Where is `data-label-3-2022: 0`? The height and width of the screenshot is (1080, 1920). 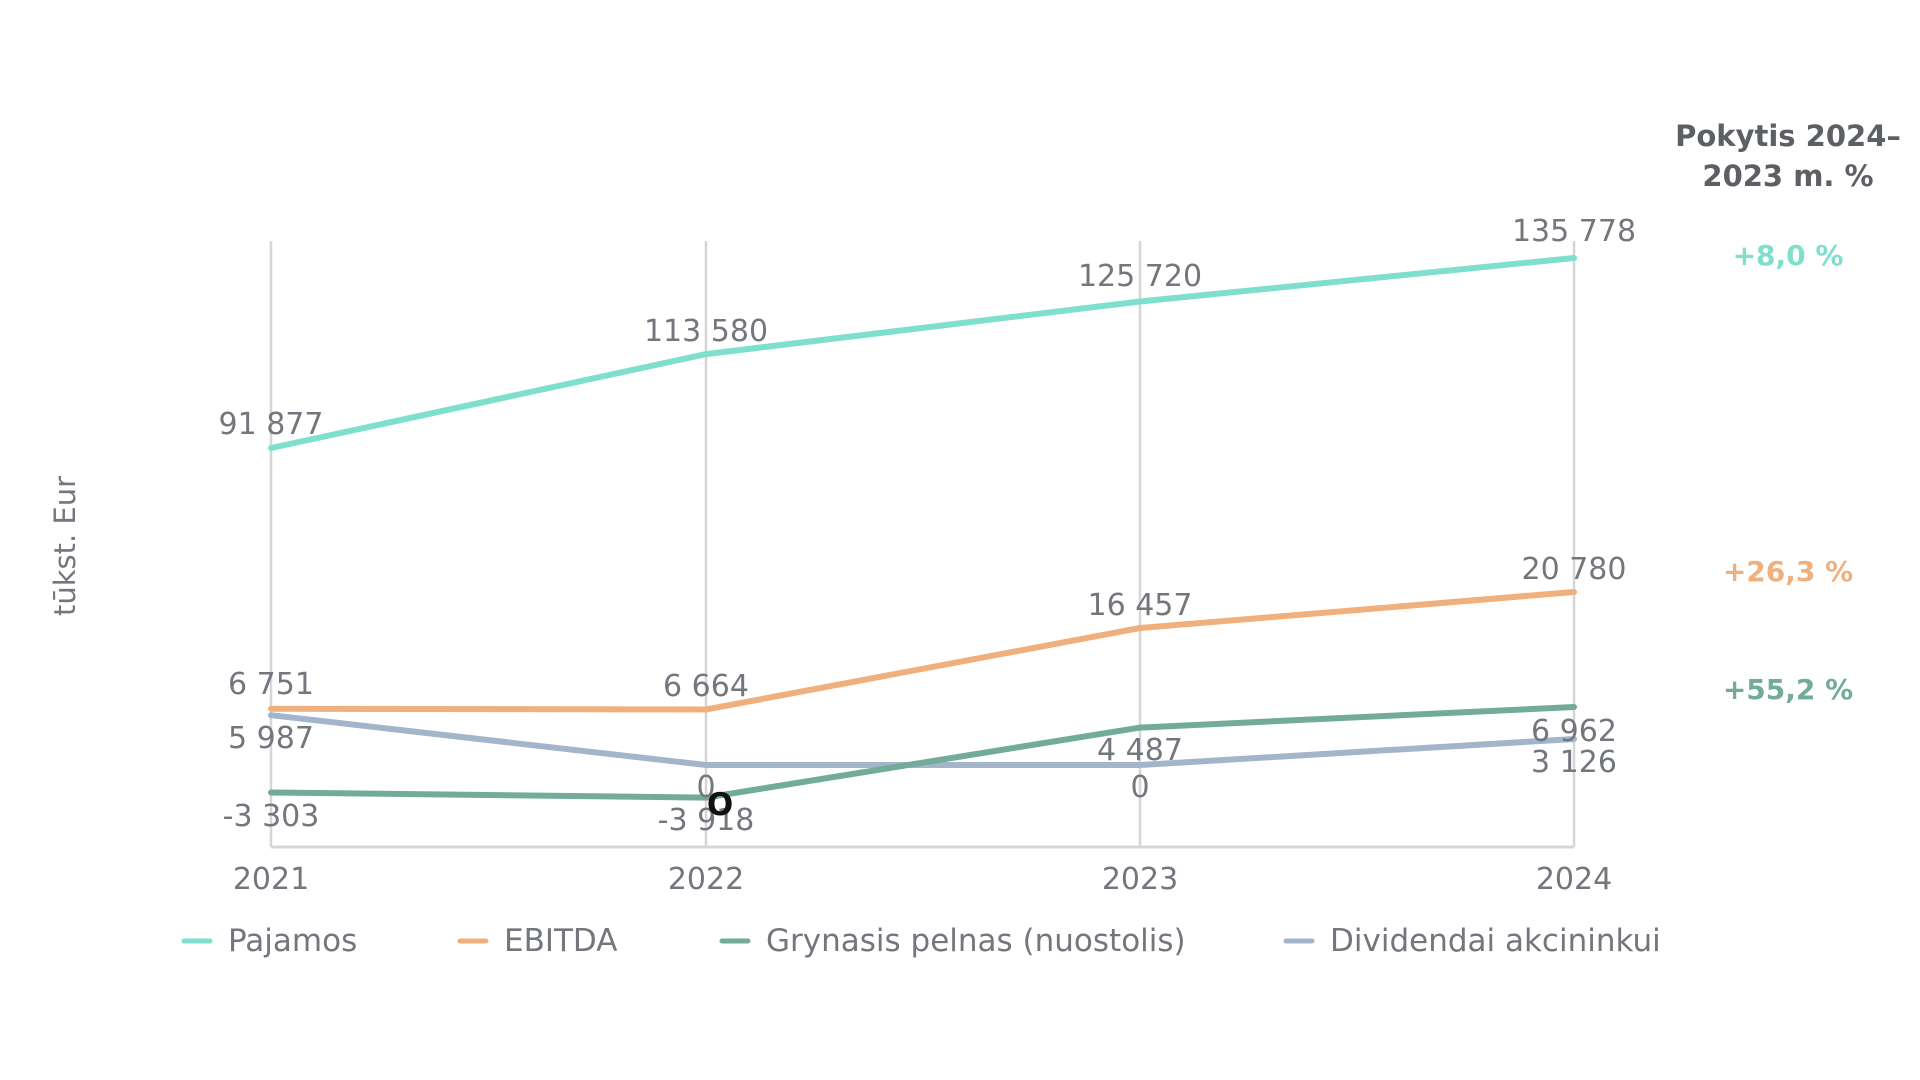
data-label-3-2022: 0 is located at coordinates (705, 787).